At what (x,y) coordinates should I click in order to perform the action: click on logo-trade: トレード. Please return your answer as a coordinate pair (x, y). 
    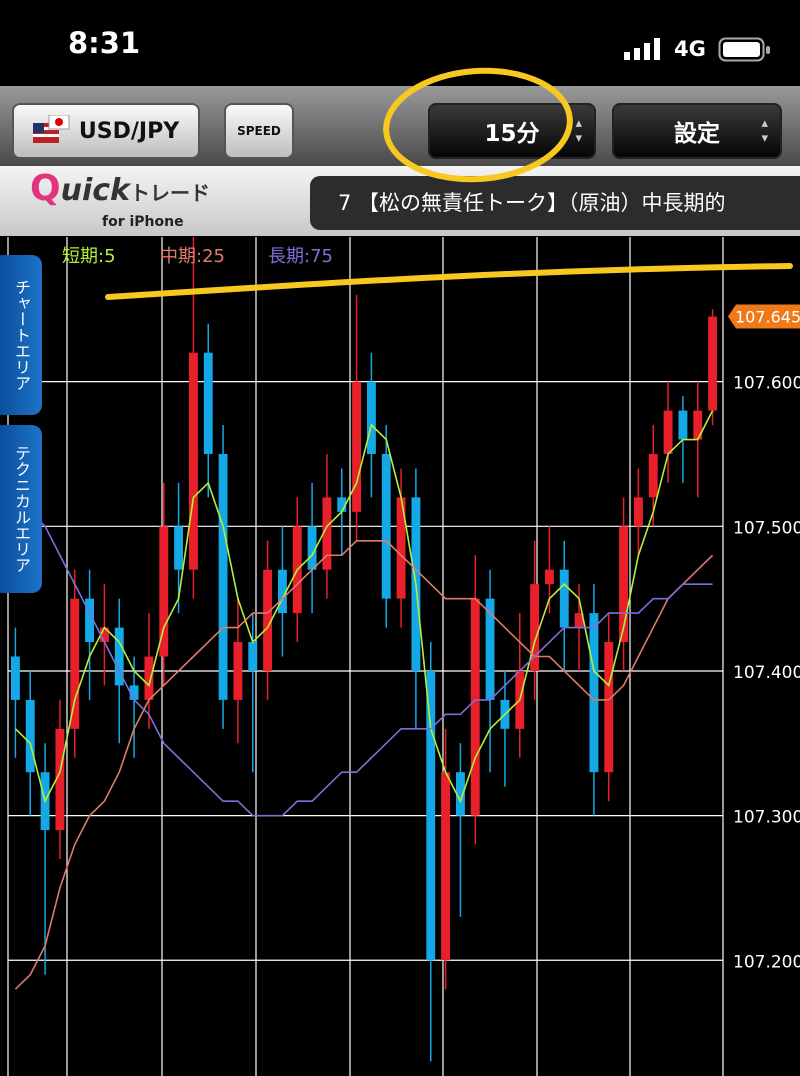
    Looking at the image, I should click on (169, 193).